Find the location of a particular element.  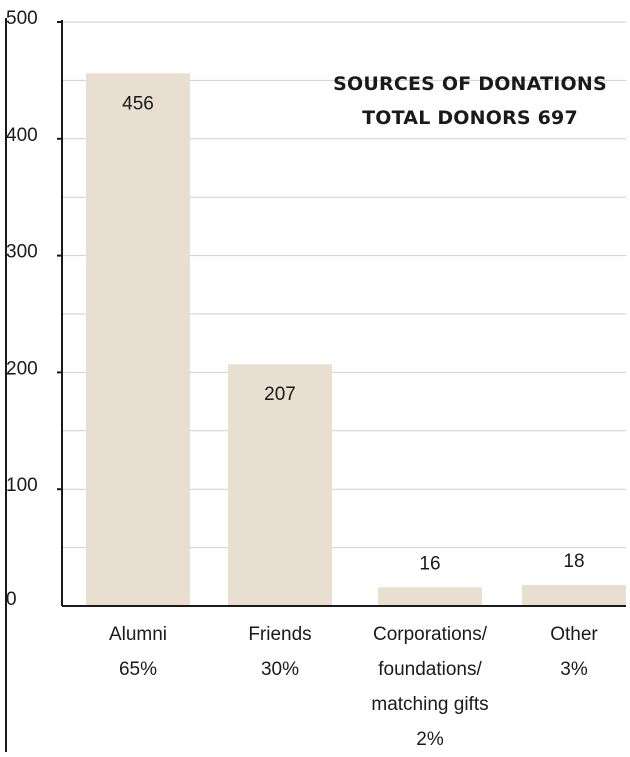

data-label: 456 is located at coordinates (138, 103).